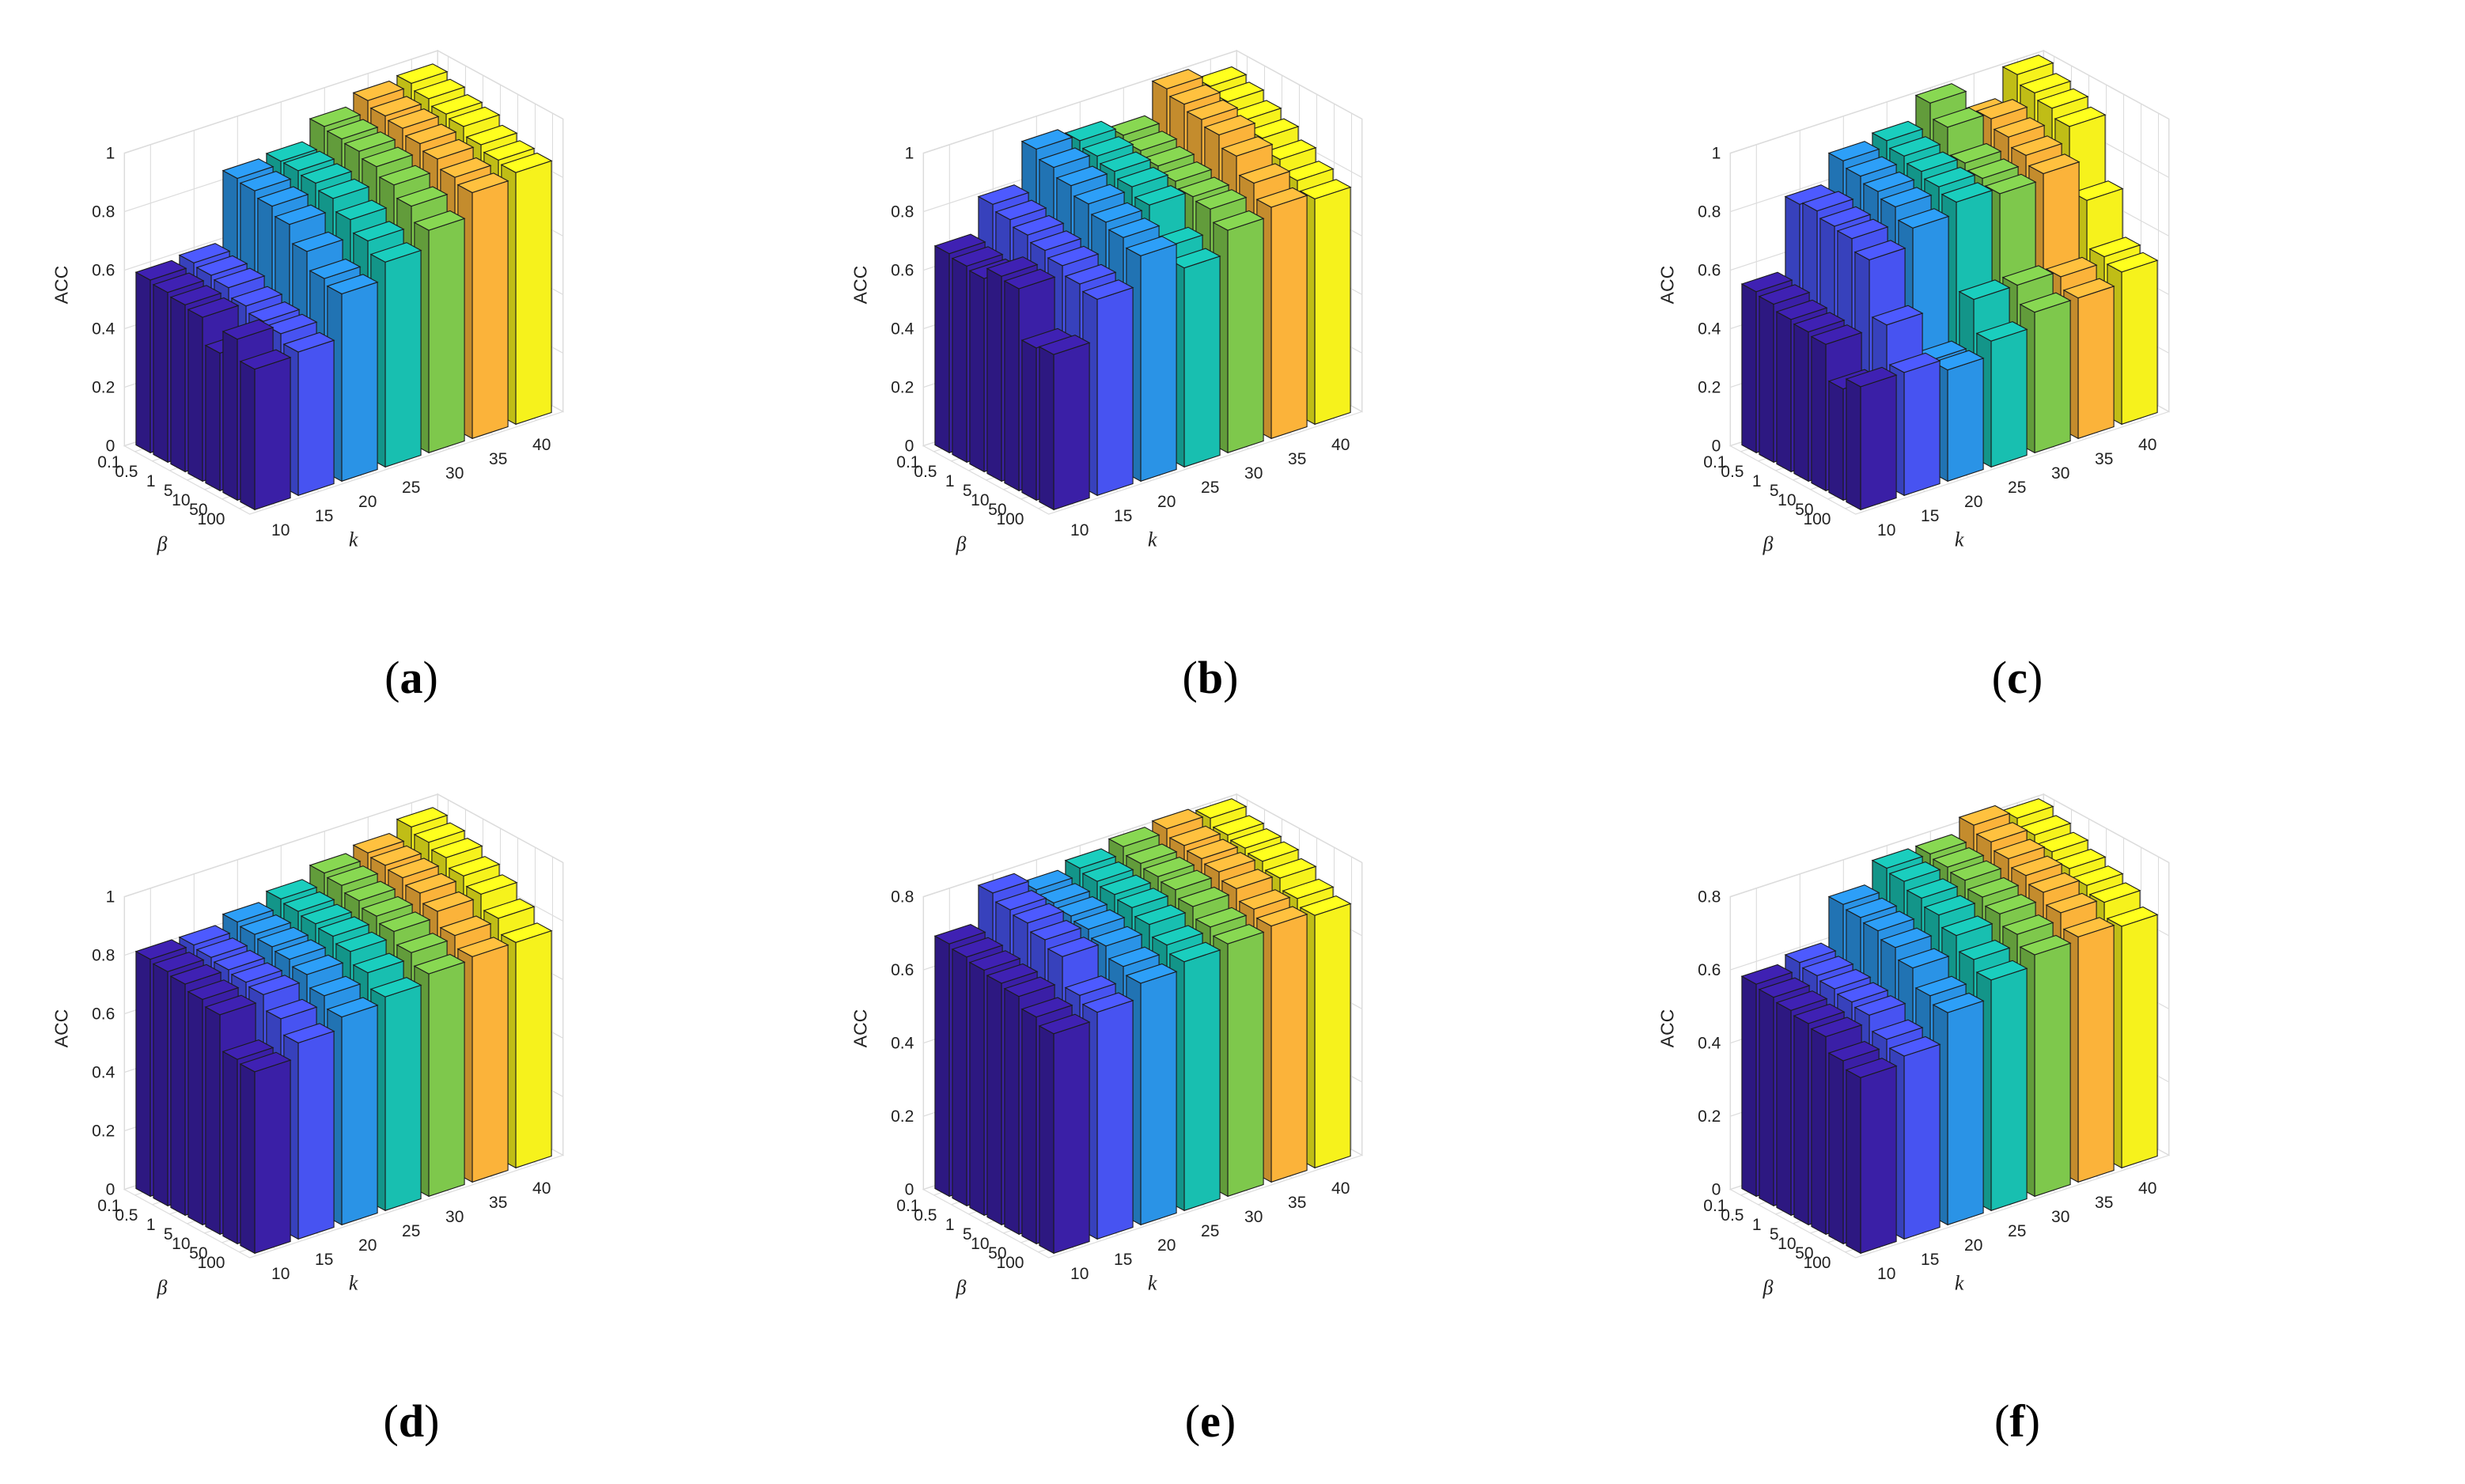 This screenshot has height=1484, width=2465. I want to click on beta-tick-label: 10, so click(181, 1244).